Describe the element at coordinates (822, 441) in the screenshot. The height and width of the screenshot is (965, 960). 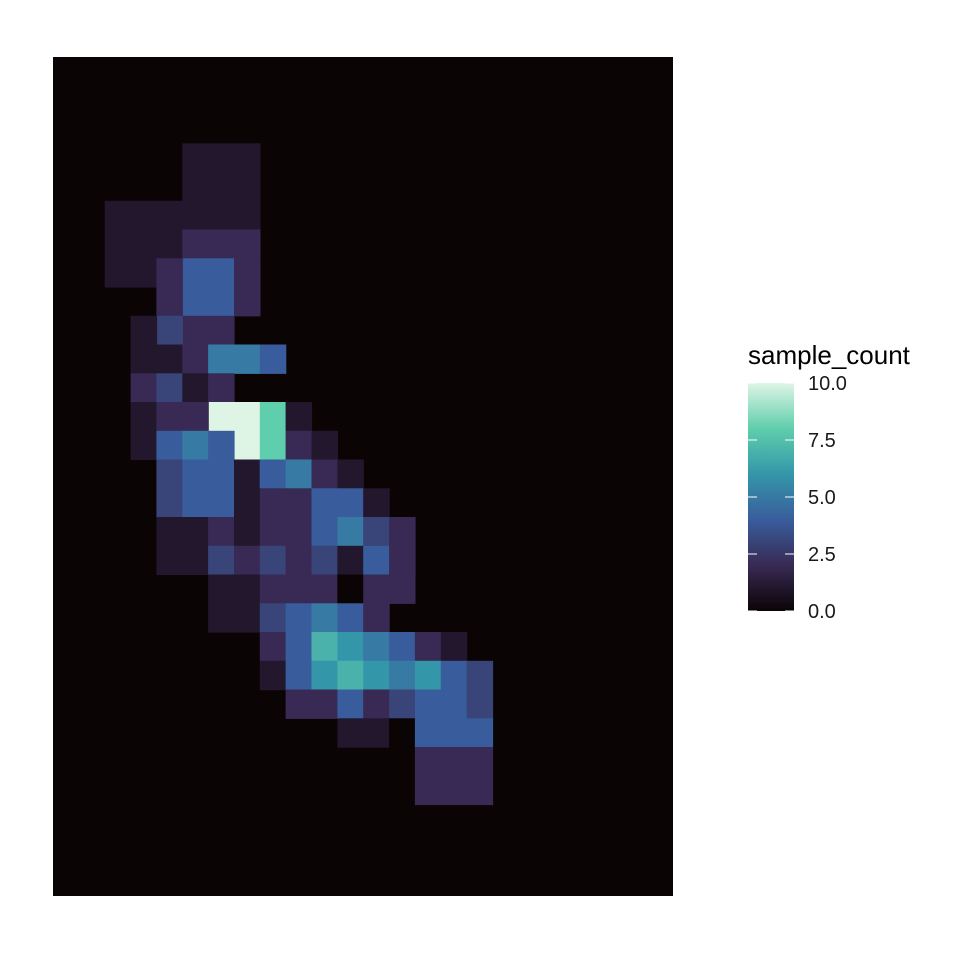
I see `legend-tick-label: 7.5` at that location.